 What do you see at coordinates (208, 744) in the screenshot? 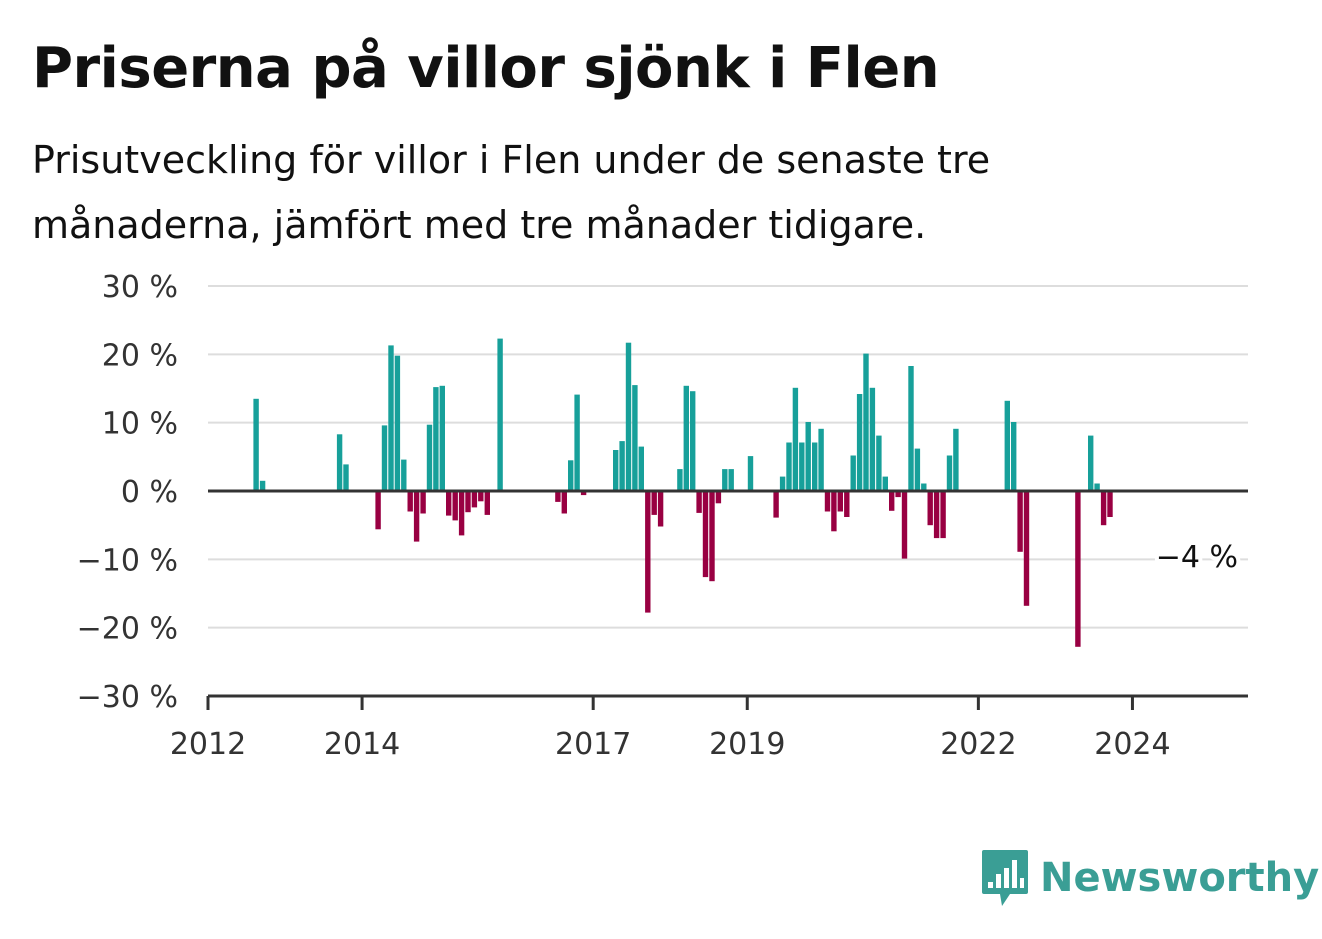
I see `x-tick-label: 2012` at bounding box center [208, 744].